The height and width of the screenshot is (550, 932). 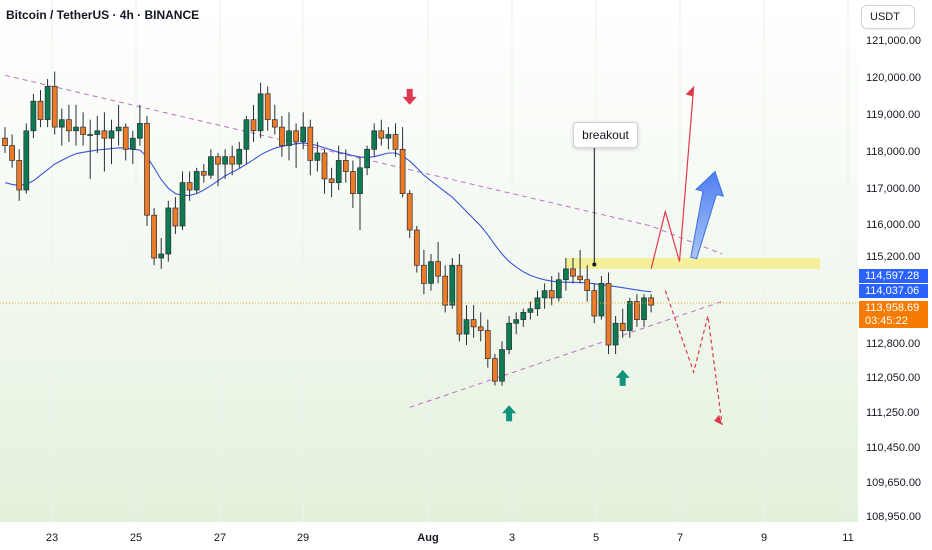 I want to click on bullish-arrow-head, so click(x=689, y=91).